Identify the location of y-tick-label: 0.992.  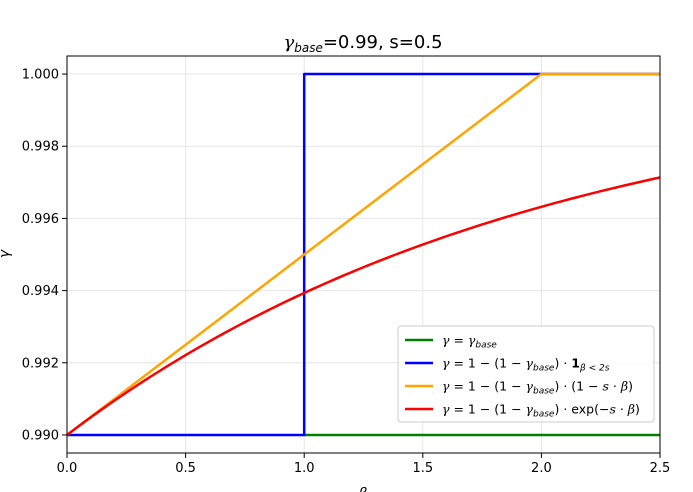
(40, 363).